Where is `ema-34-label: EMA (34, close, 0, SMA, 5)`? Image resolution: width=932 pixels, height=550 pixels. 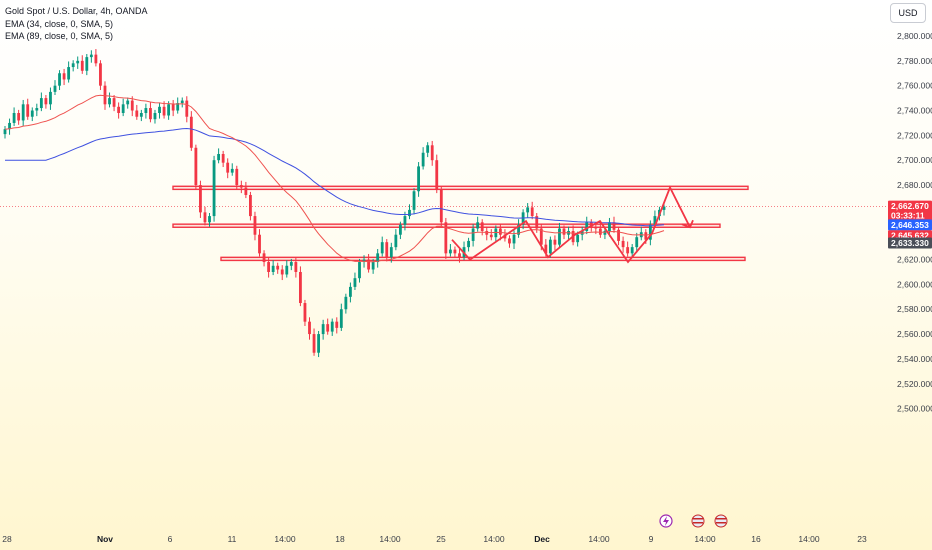 ema-34-label: EMA (34, close, 0, SMA, 5) is located at coordinates (59, 23).